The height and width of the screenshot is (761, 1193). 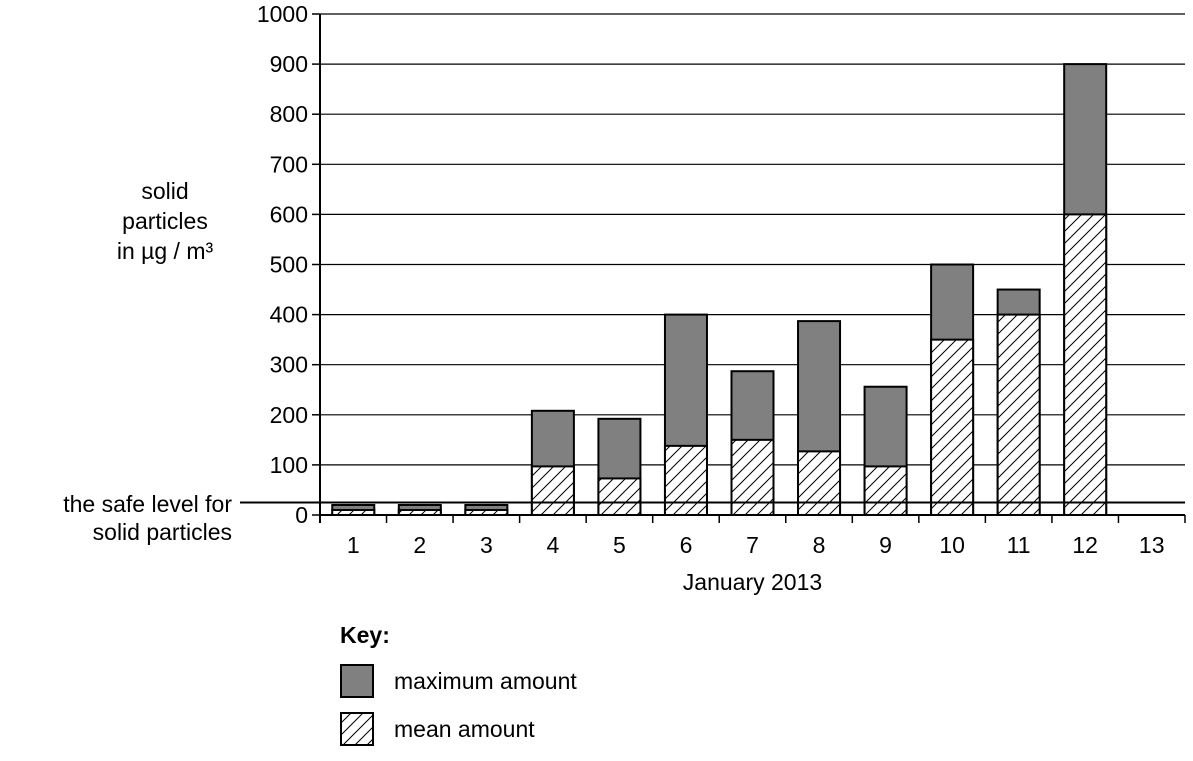 I want to click on x-tick-label-9: 9, so click(x=885, y=545).